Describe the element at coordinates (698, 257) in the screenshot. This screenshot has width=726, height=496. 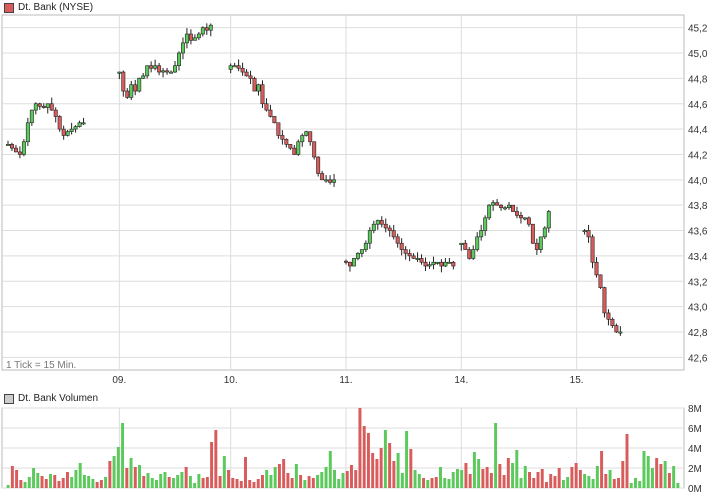
I see `price-y-tick-label: 43,4` at that location.